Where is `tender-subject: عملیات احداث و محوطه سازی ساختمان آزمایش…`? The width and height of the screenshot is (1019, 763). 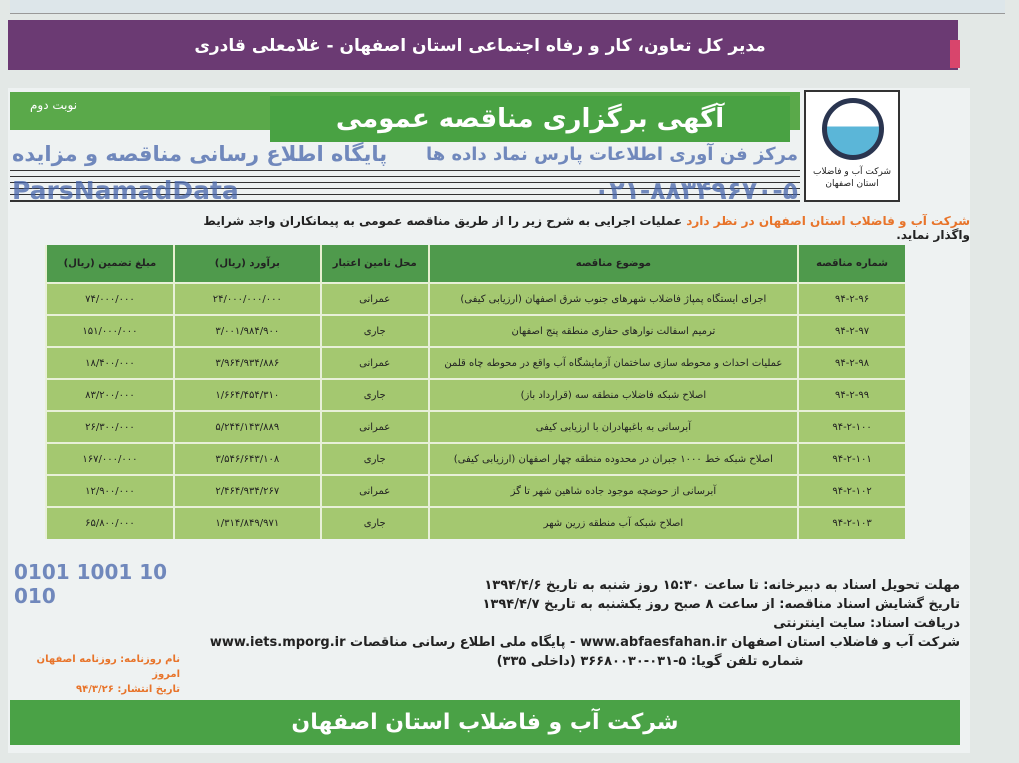 tender-subject: عملیات احداث و محوطه سازی ساختمان آزمایش… is located at coordinates (613, 362).